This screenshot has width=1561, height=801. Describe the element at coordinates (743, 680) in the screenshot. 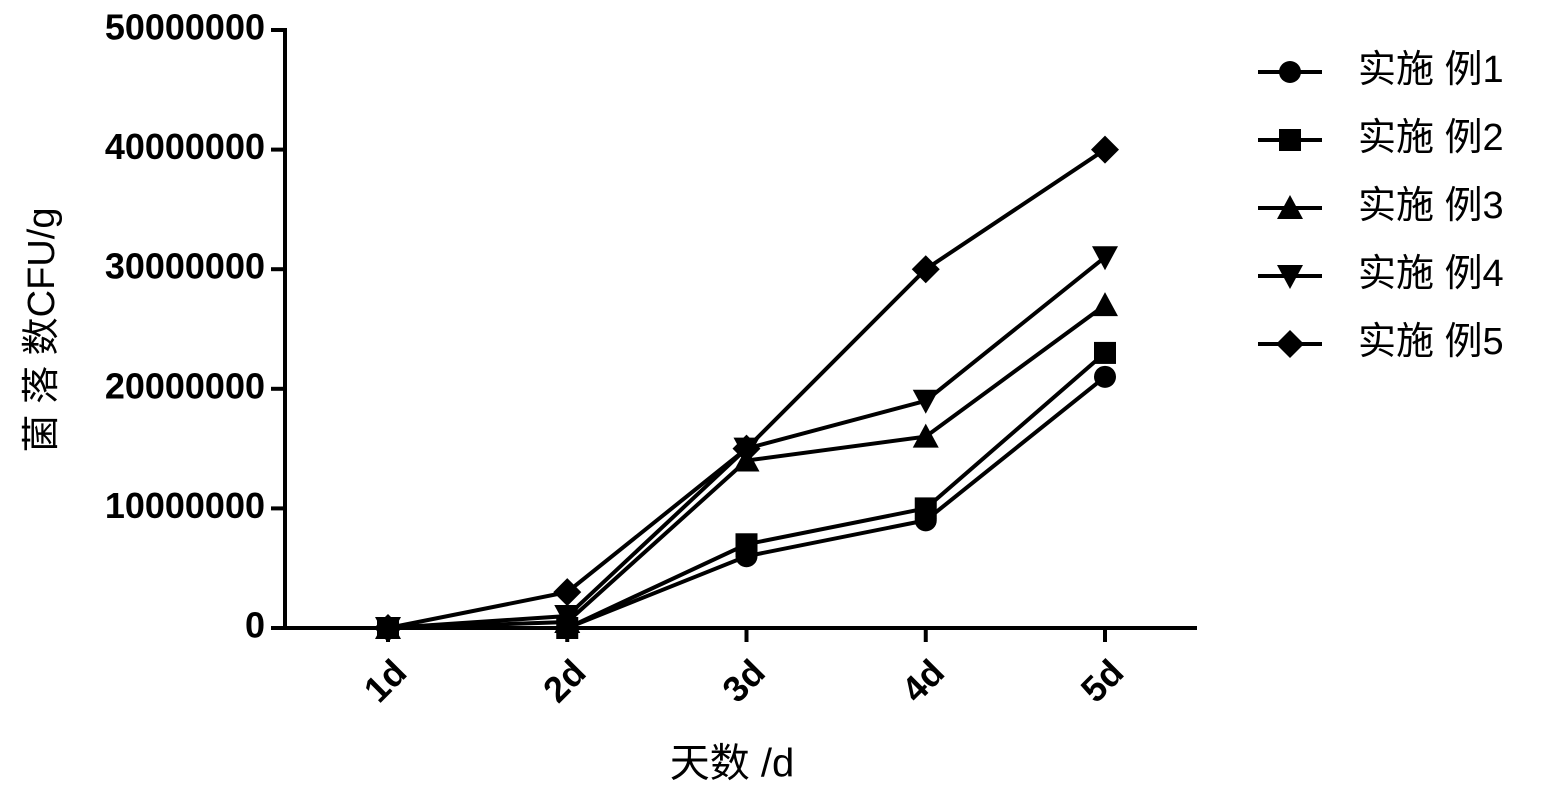

I see `x-tick-label: 3d` at that location.